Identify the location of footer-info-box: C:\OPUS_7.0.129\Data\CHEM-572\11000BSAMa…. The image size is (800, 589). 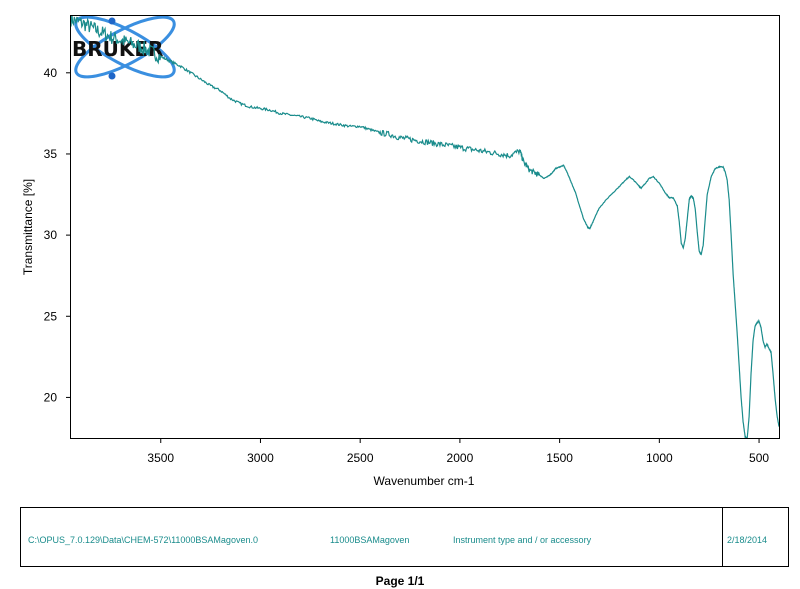
(404, 537).